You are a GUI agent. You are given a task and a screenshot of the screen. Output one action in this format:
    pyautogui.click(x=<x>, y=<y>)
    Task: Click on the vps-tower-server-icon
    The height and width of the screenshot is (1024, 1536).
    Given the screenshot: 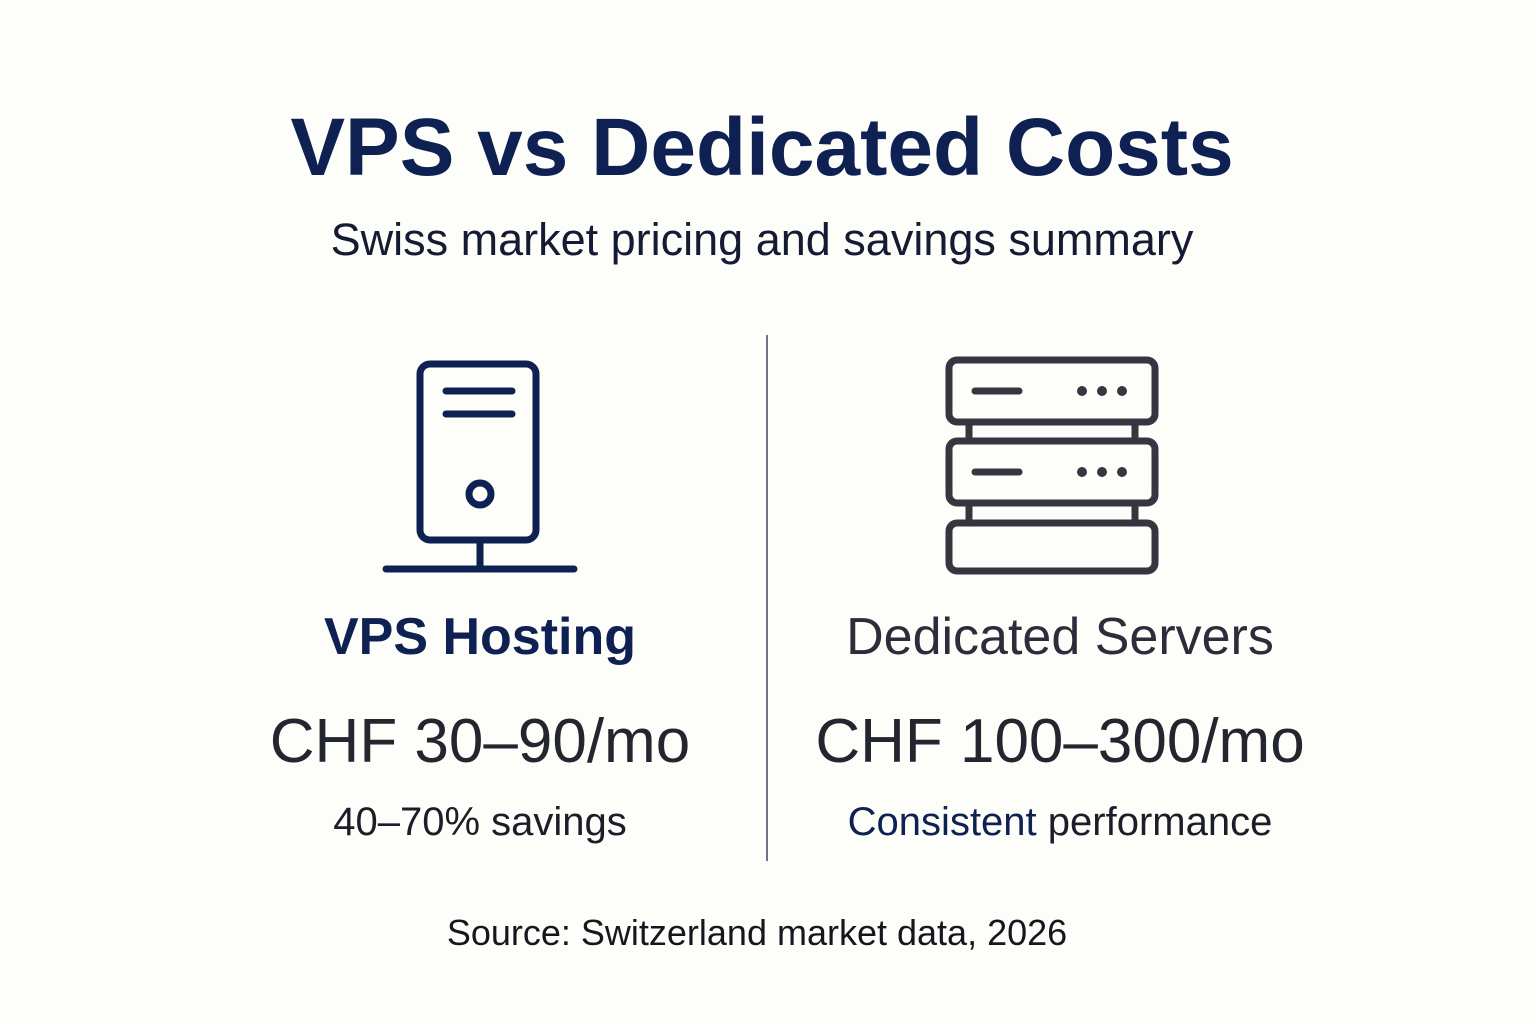 What is the action you would take?
    pyautogui.click(x=480, y=466)
    